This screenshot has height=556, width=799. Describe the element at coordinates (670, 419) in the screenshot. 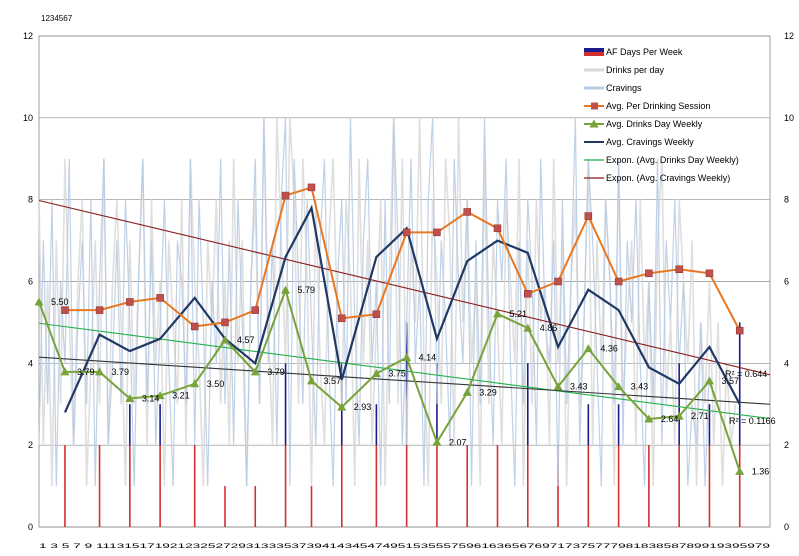

I see `avg-drinks-day-label: 2.64` at that location.